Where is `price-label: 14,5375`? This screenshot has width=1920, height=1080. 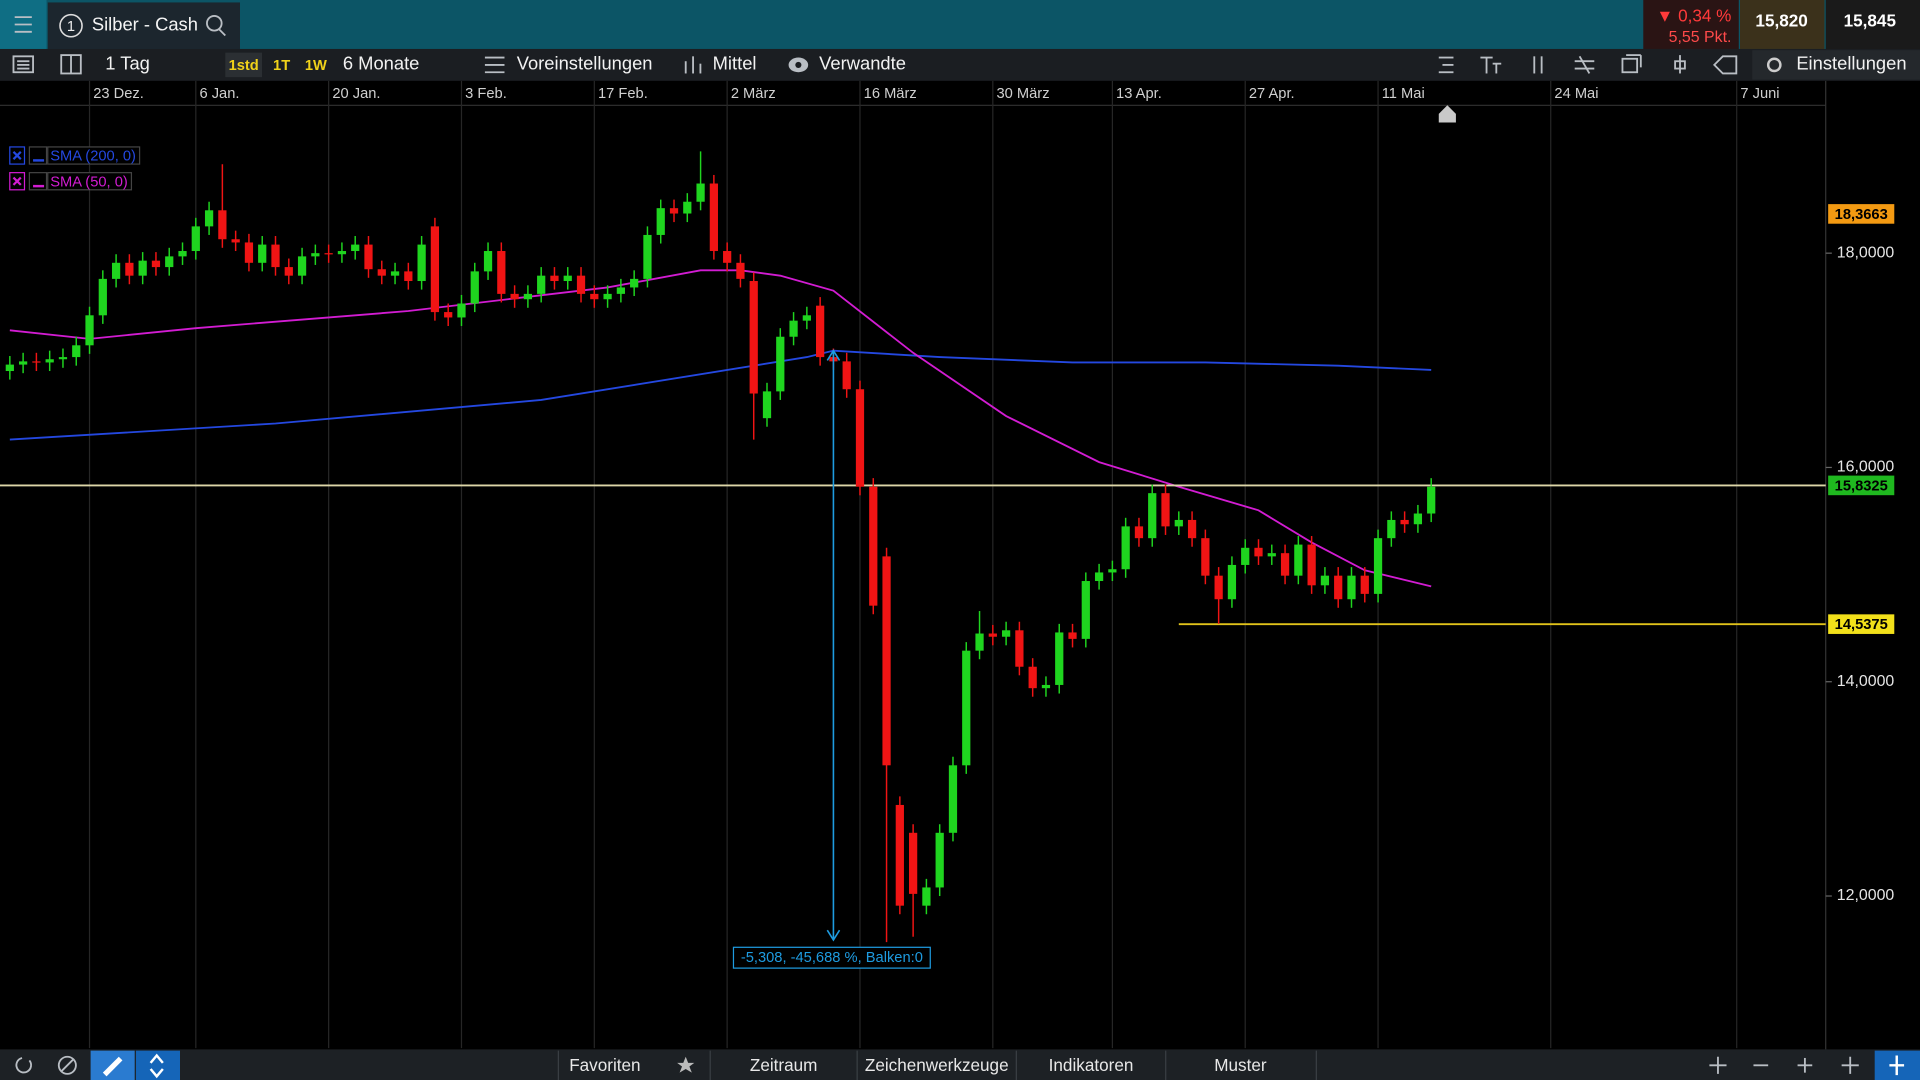 price-label: 14,5375 is located at coordinates (1861, 625).